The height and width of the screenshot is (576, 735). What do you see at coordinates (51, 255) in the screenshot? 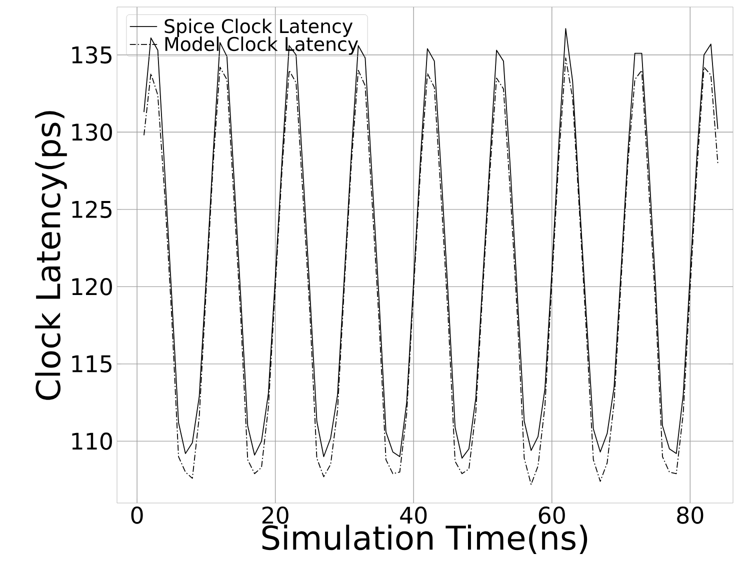
I see `y-axis-title: Clock Latency(ps)` at bounding box center [51, 255].